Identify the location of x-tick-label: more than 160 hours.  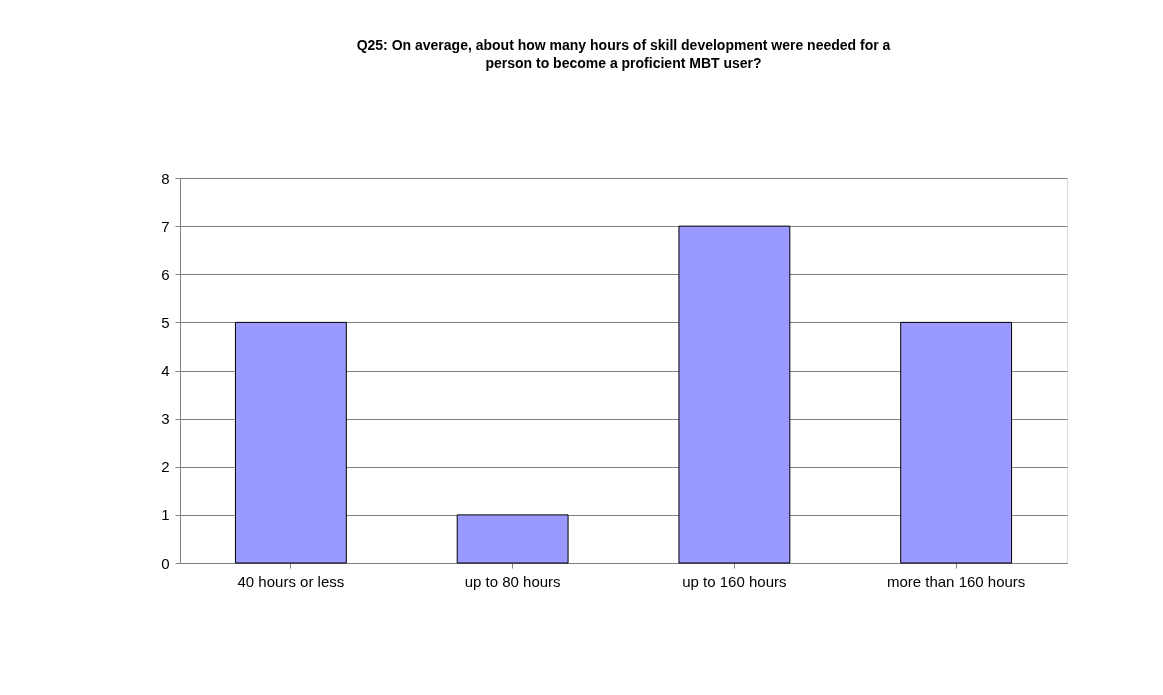
(956, 581).